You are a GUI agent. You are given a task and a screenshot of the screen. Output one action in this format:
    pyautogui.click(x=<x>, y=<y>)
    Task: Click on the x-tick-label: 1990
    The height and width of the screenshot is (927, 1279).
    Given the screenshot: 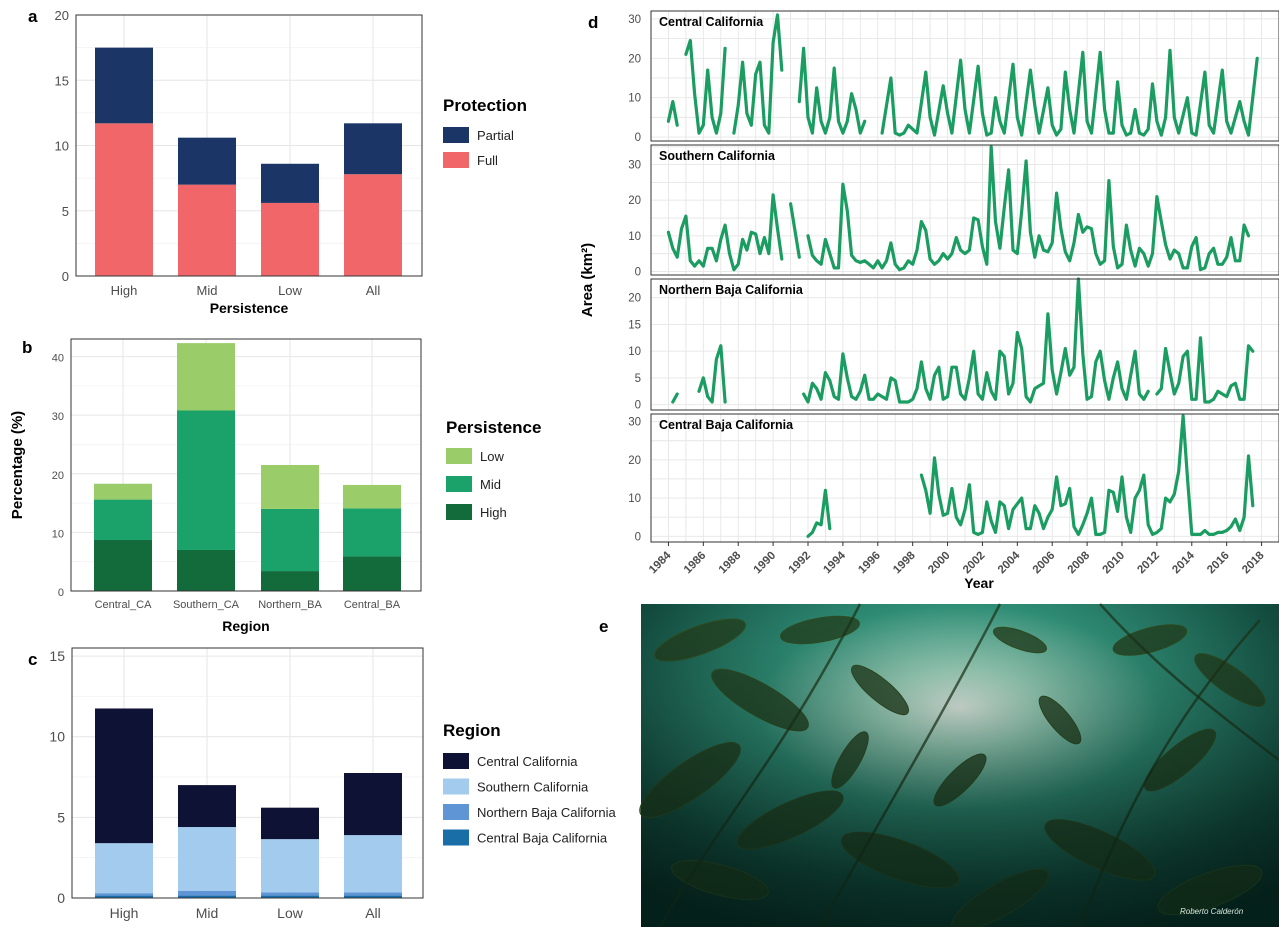 What is the action you would take?
    pyautogui.click(x=765, y=563)
    